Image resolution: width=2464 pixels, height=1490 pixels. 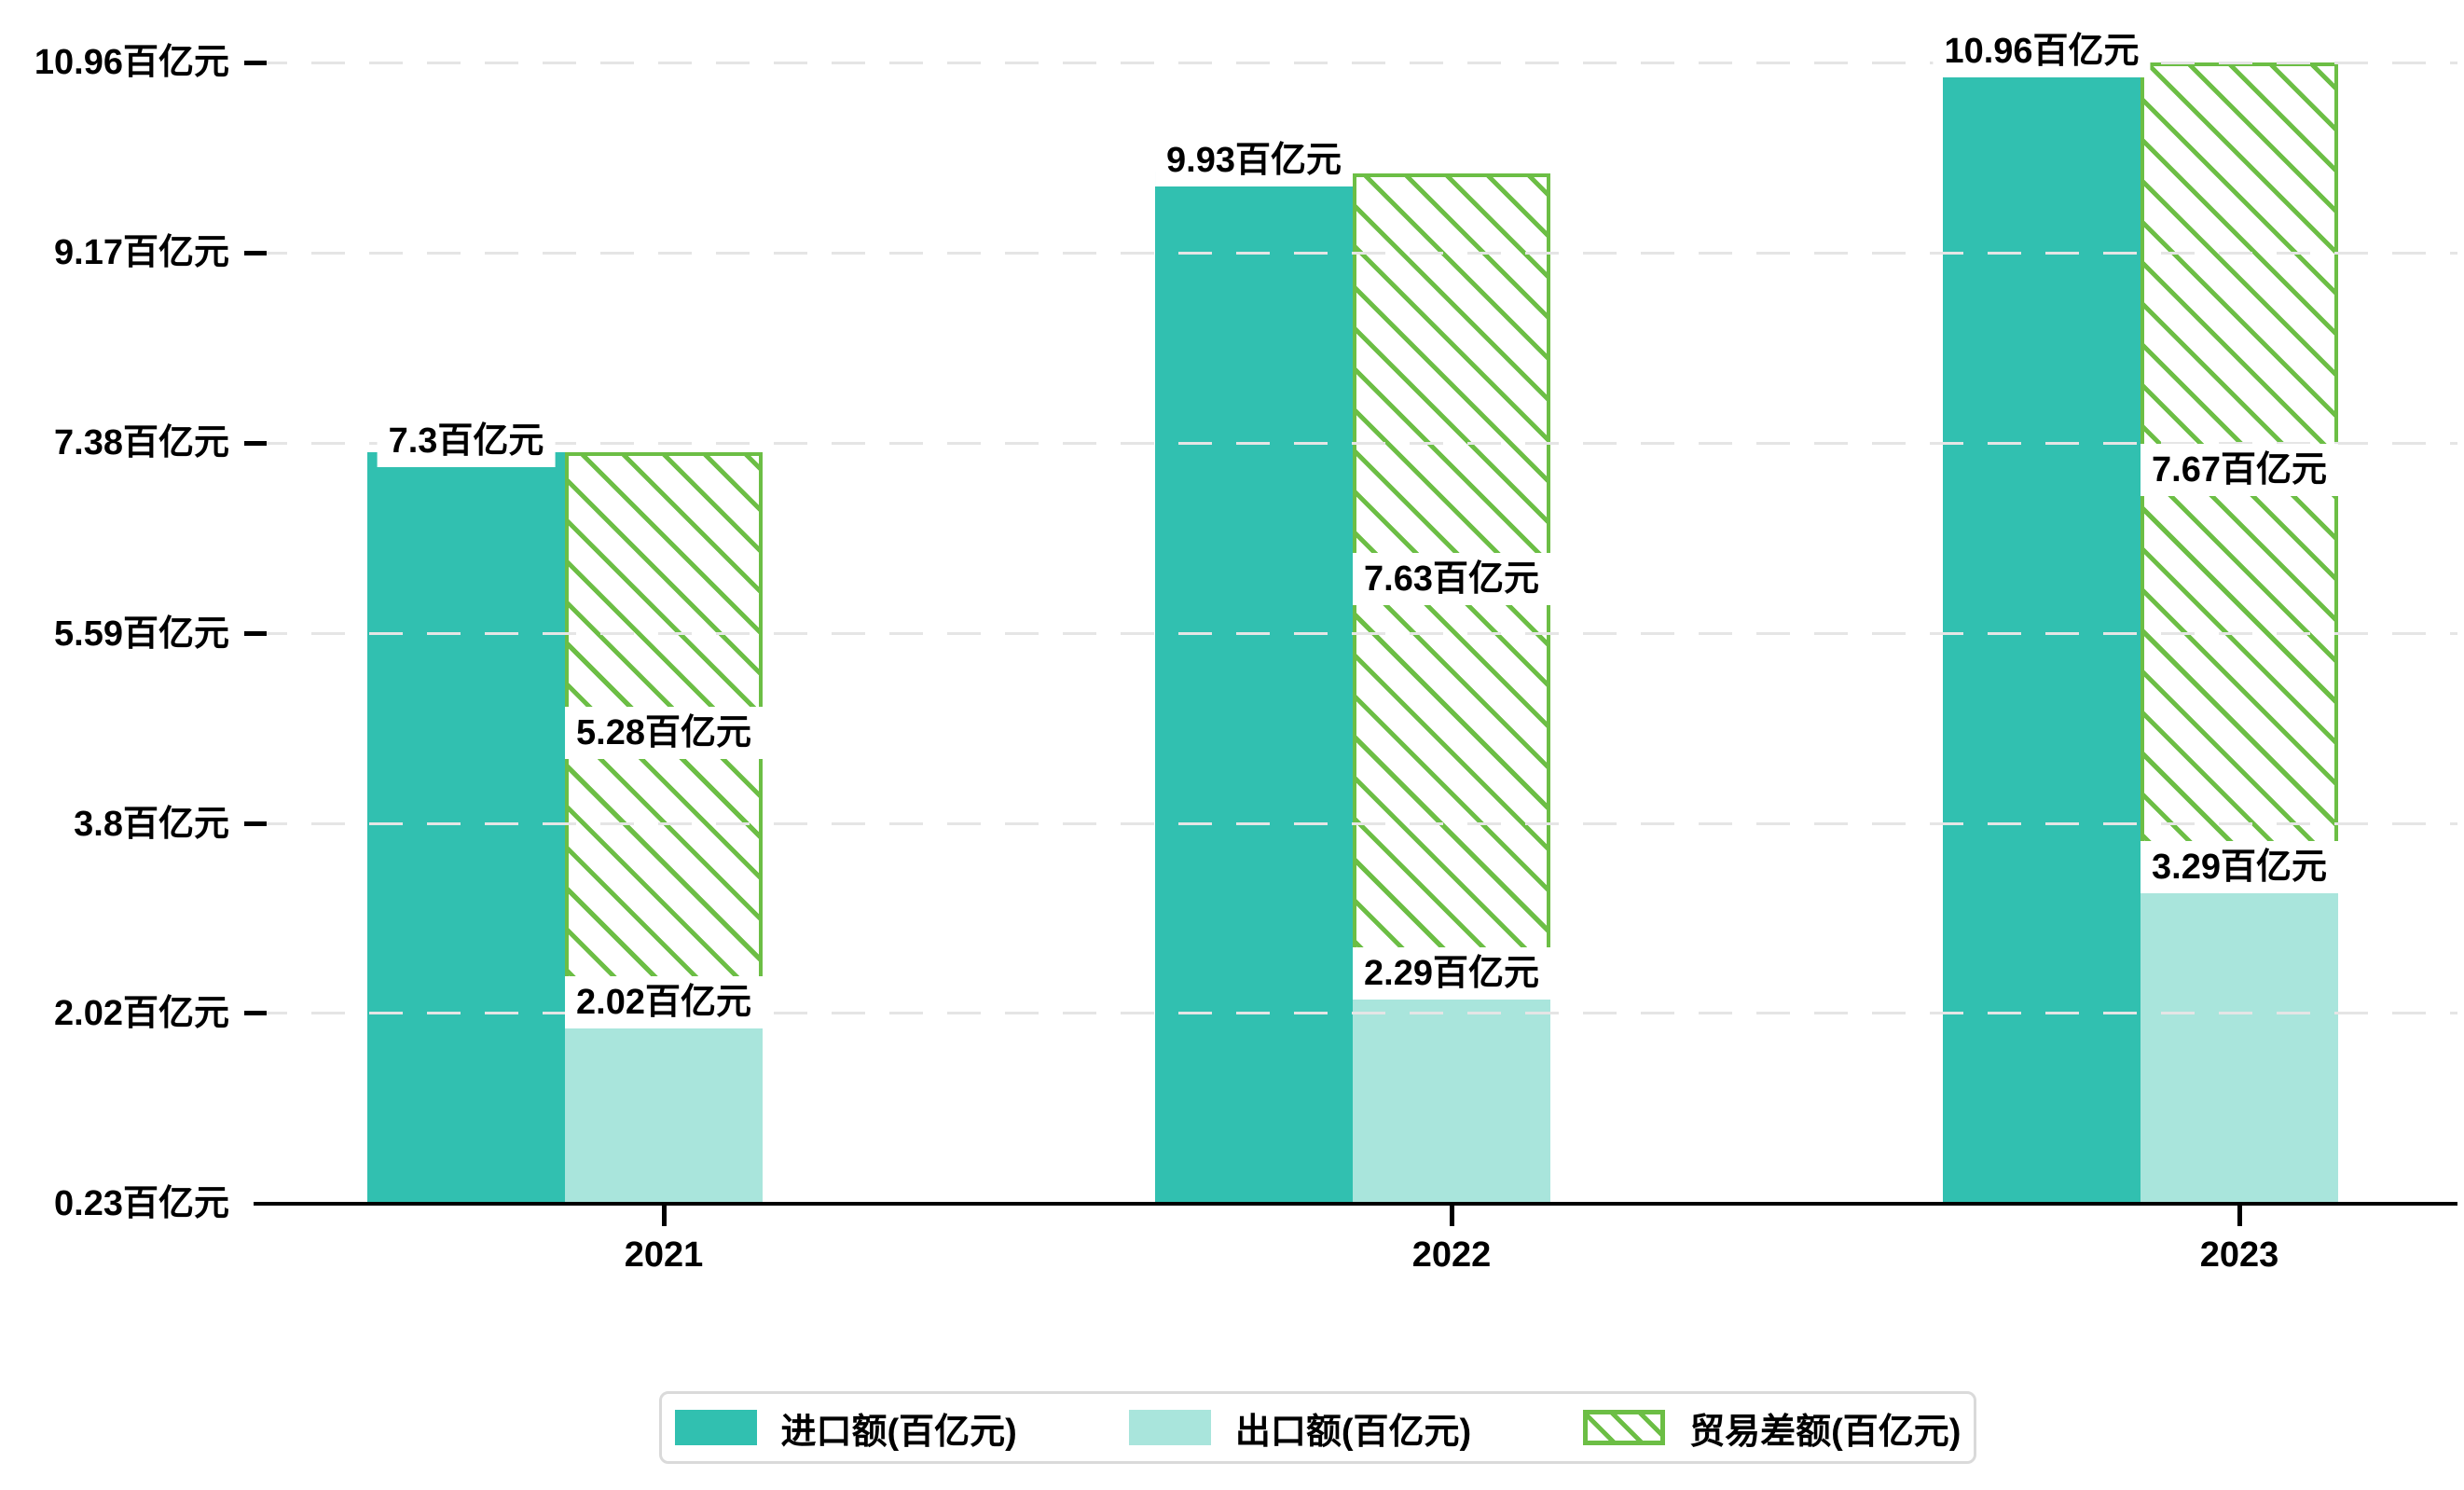 What do you see at coordinates (664, 732) in the screenshot?
I see `trade-balance-value-label-2021: 5.28百亿元` at bounding box center [664, 732].